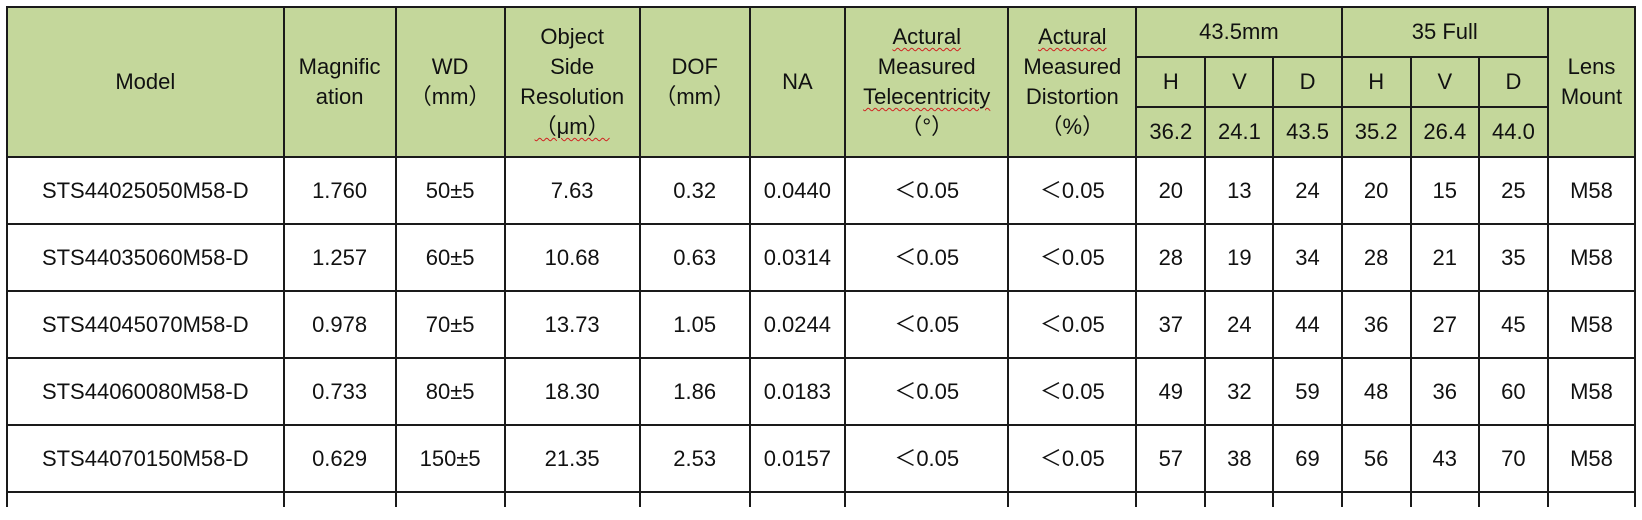  I want to click on header-wd-unit: （mm）, so click(450, 96).